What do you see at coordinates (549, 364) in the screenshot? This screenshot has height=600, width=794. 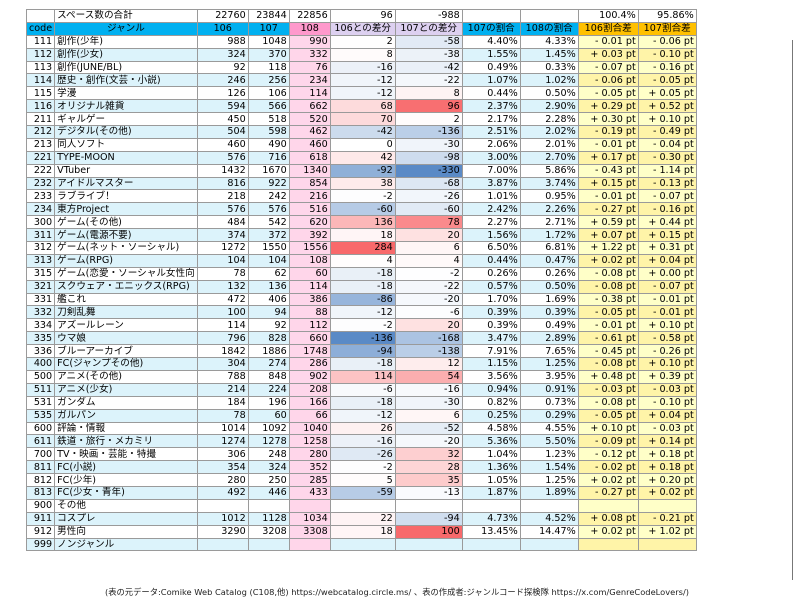 I see `cell-ratio-108: 1.25%` at bounding box center [549, 364].